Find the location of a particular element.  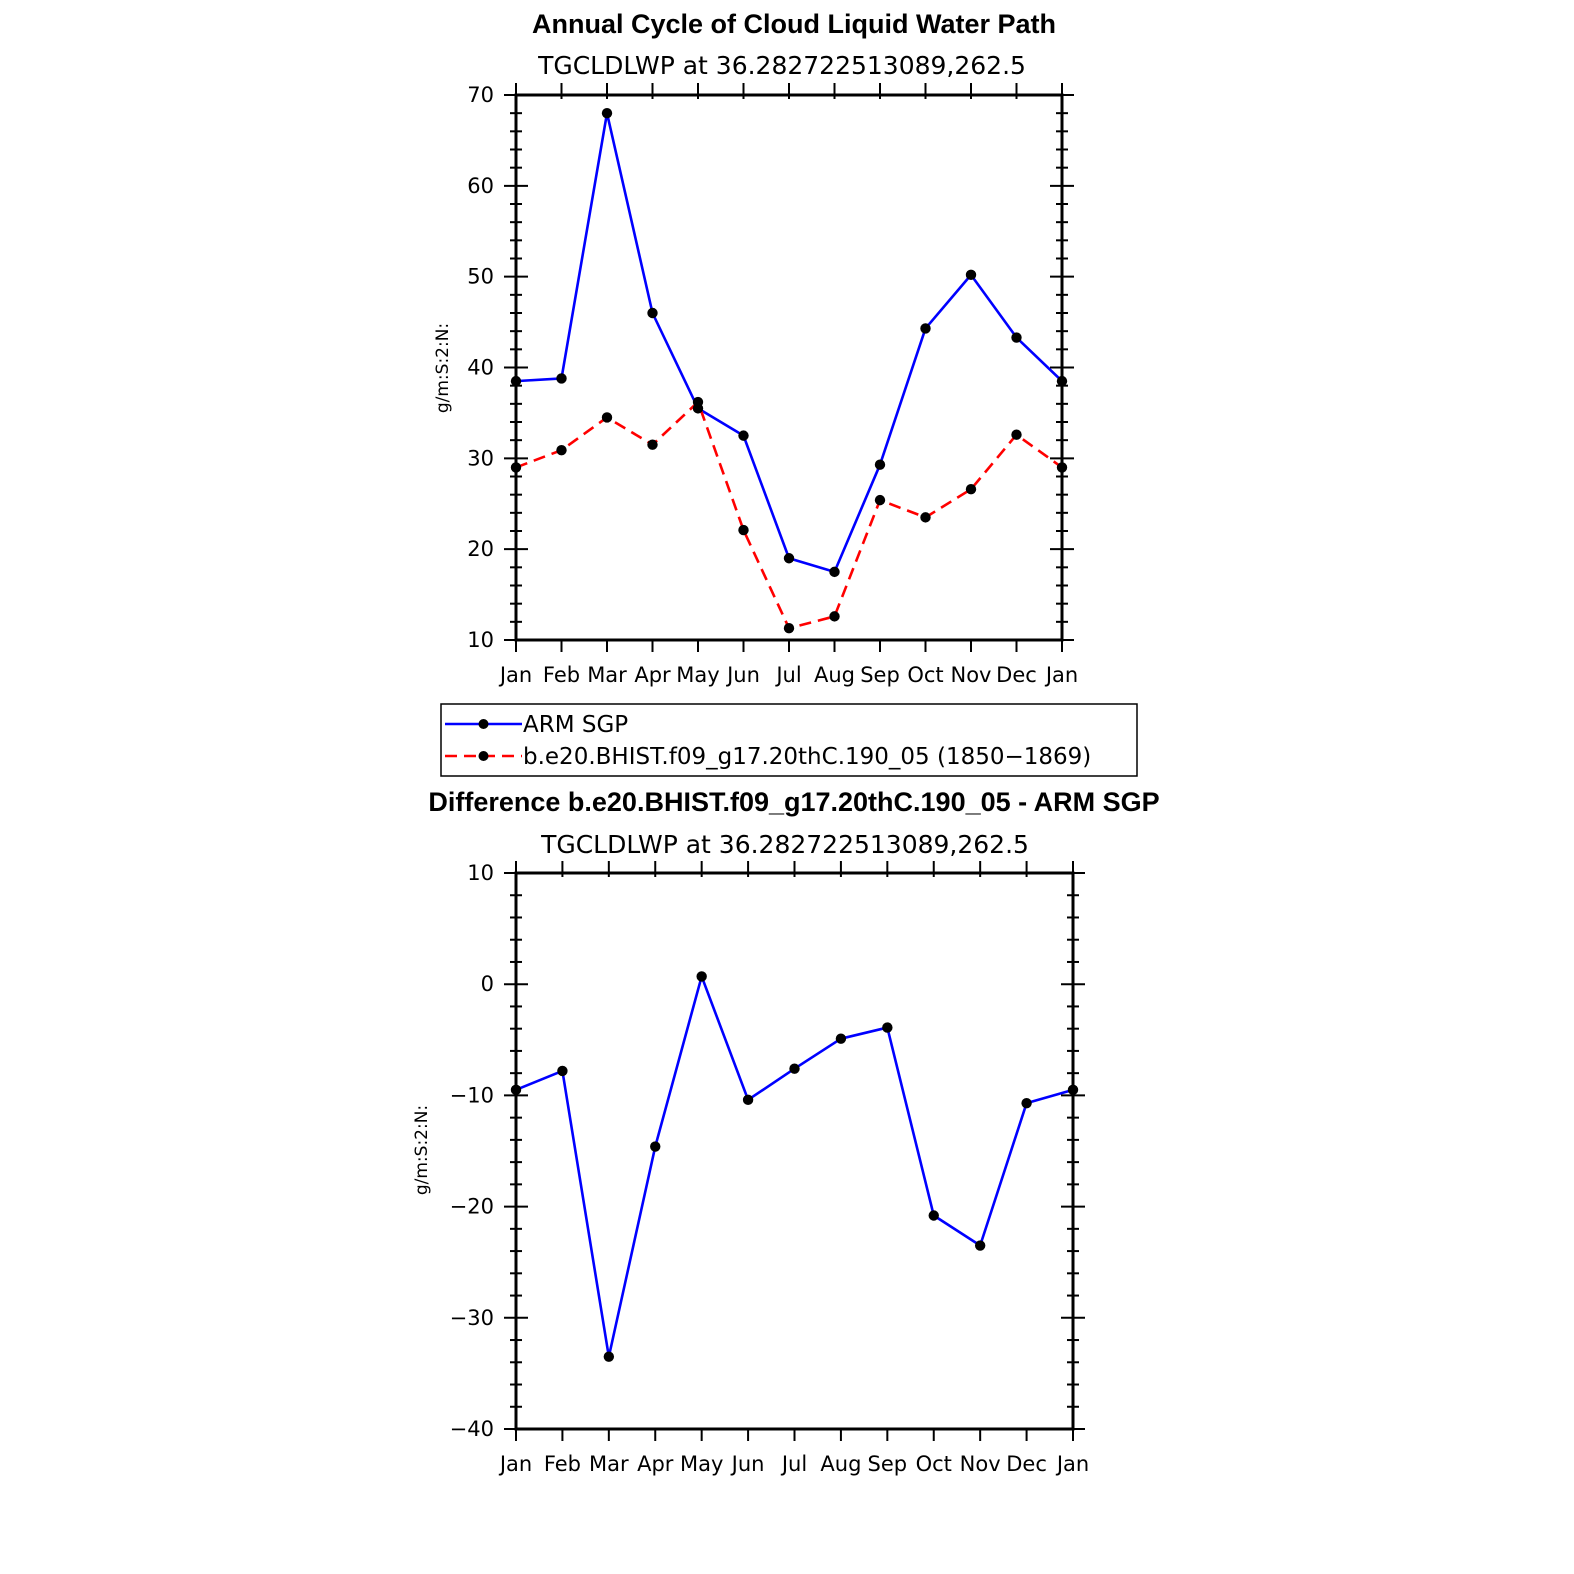

y-tick-label: 50 is located at coordinates (480, 277).